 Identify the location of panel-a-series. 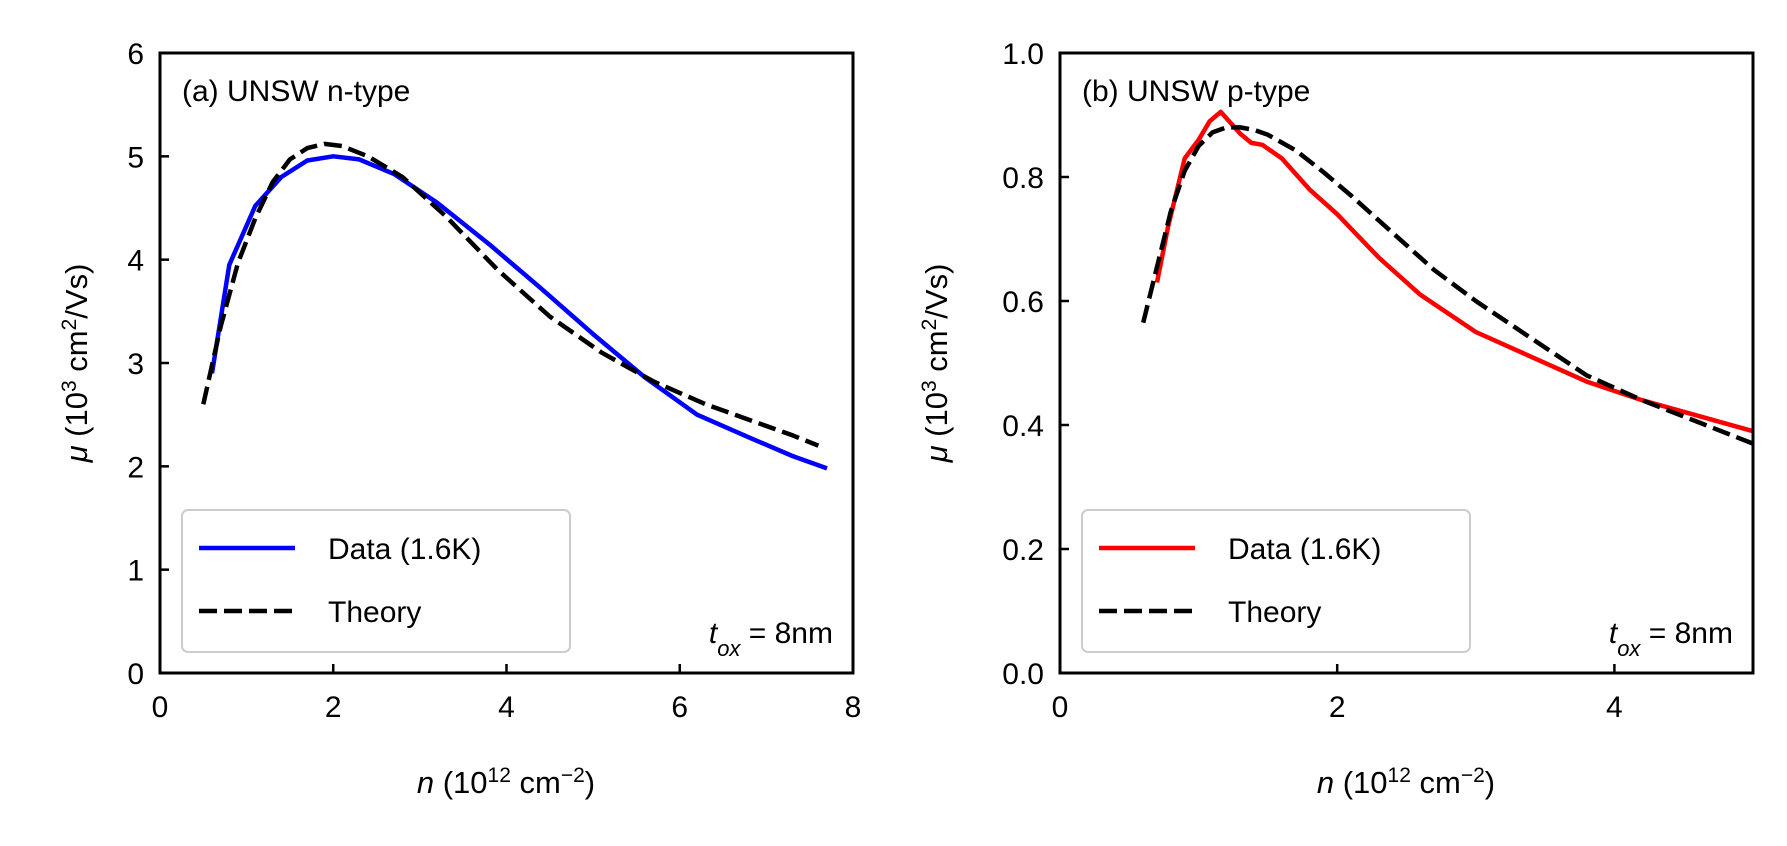
(514, 306).